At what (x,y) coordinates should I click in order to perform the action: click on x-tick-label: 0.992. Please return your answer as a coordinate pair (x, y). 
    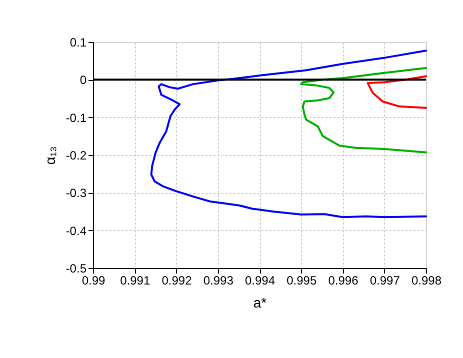
    Looking at the image, I should click on (177, 281).